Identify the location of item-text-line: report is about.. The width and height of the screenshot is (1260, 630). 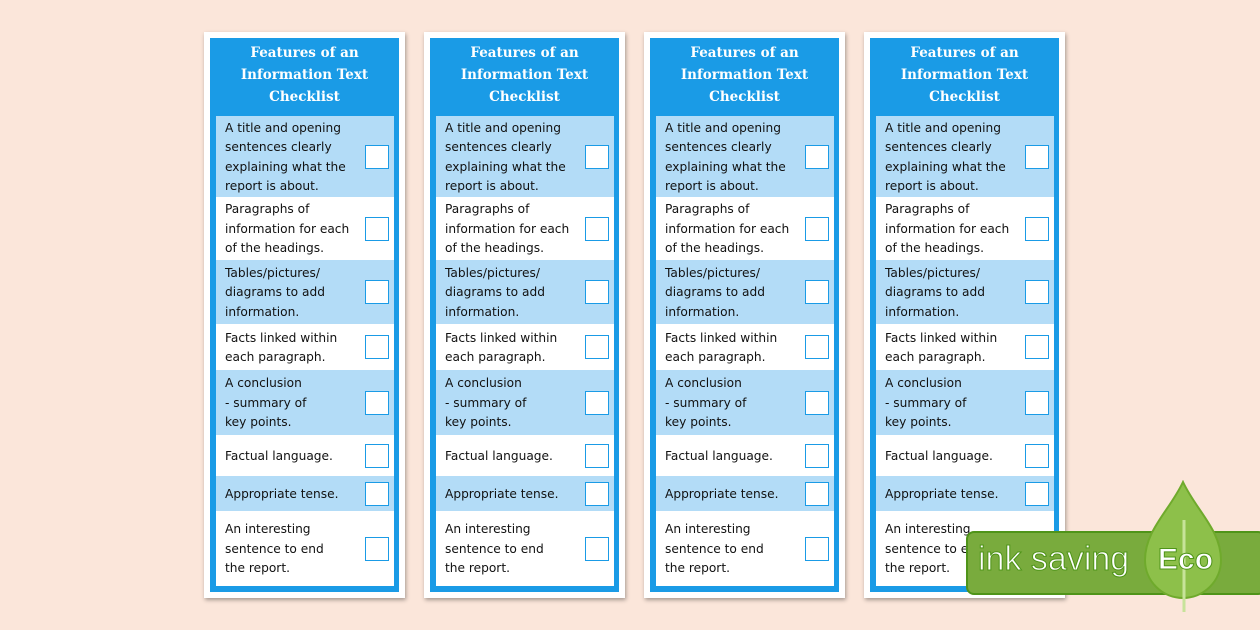
(492, 186).